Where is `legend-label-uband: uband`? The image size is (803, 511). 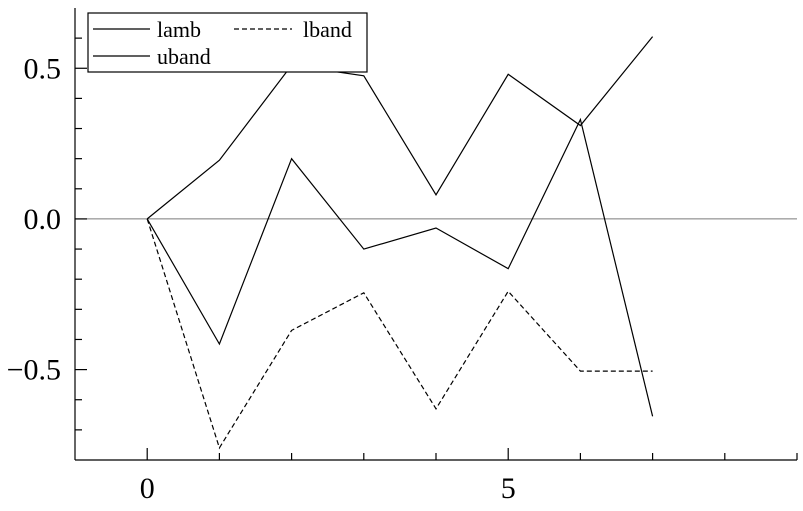 legend-label-uband: uband is located at coordinates (184, 56).